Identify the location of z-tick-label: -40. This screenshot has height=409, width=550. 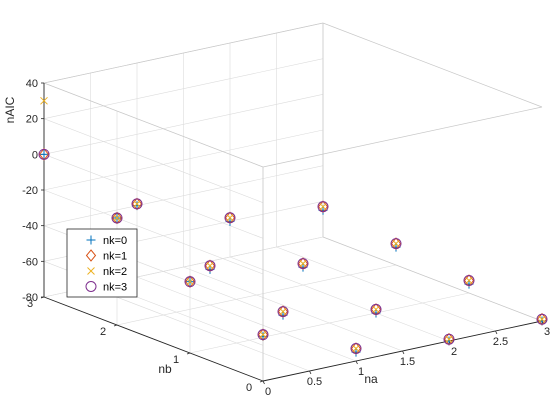
(30, 227).